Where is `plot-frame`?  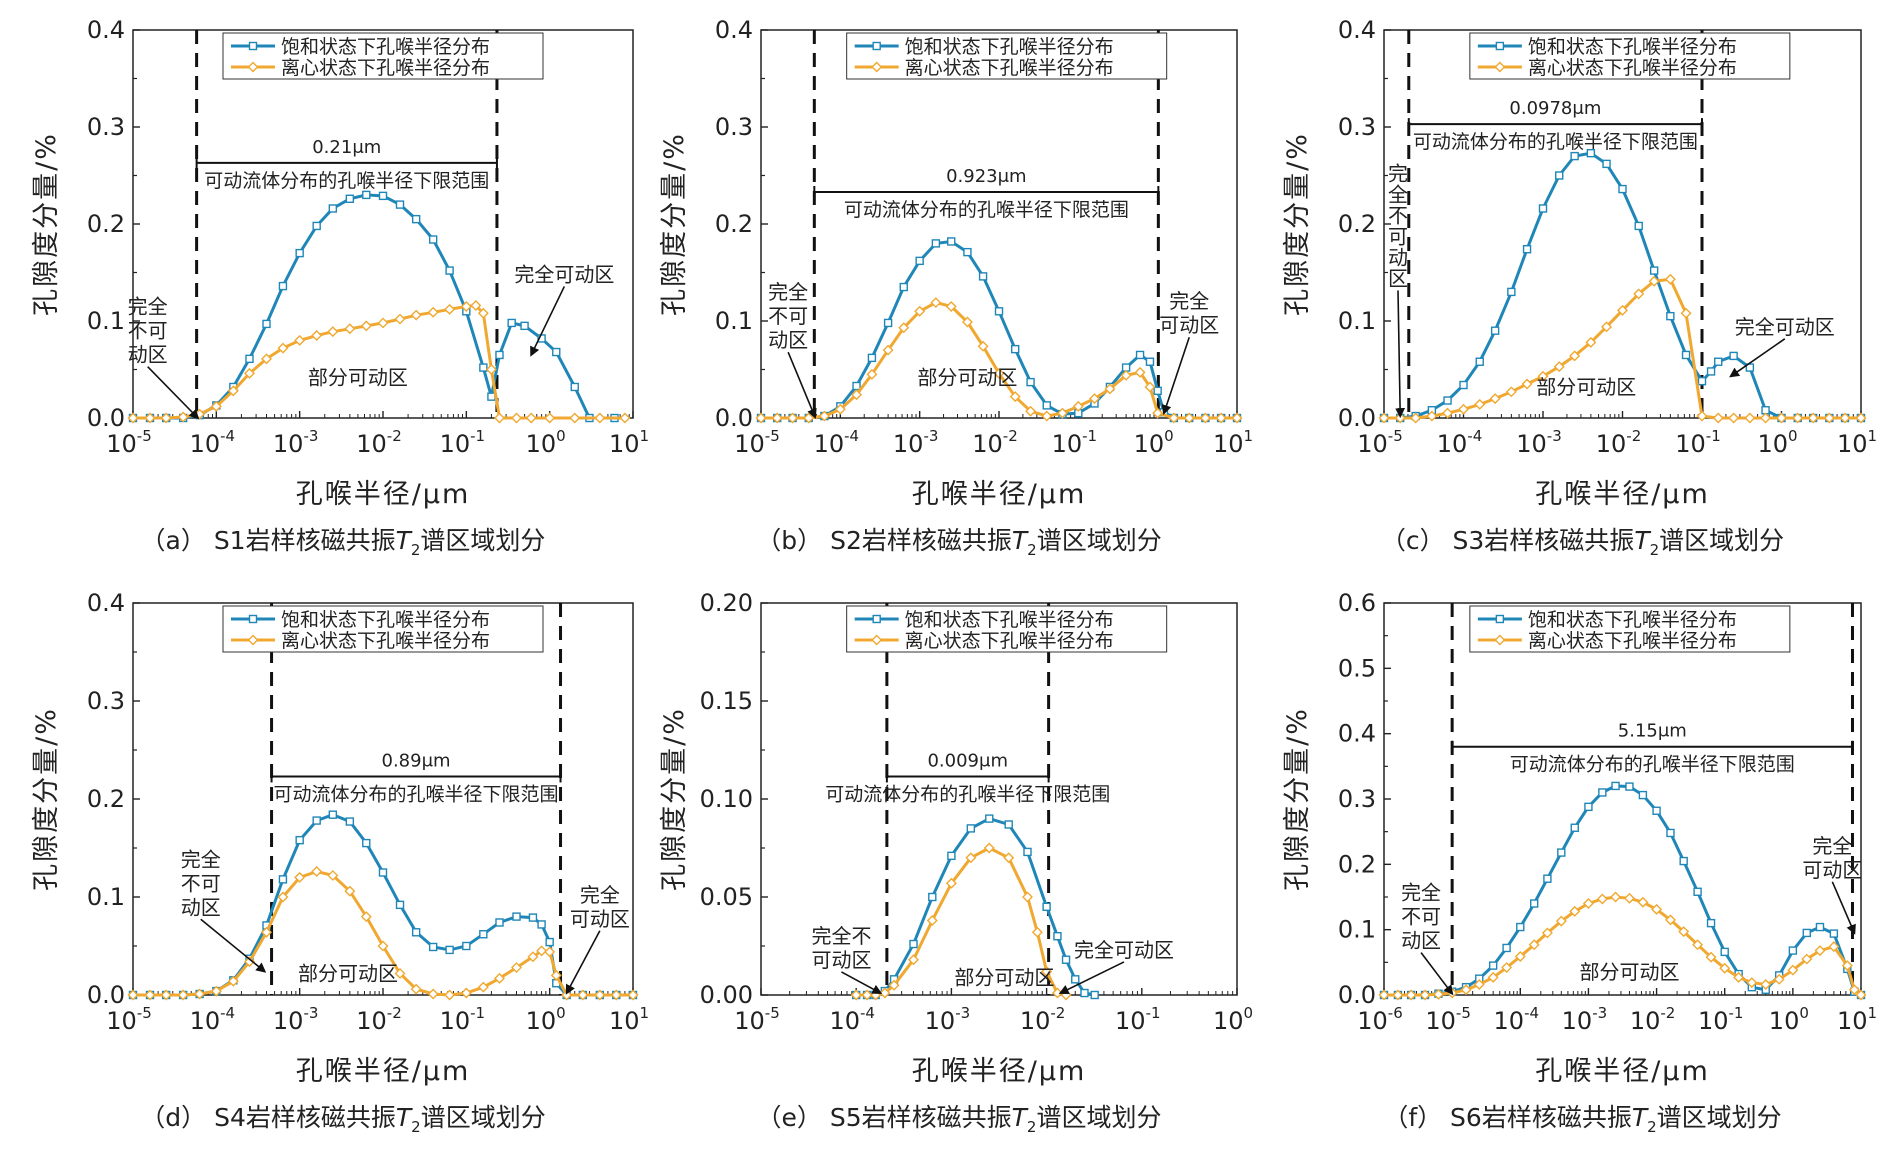
plot-frame is located at coordinates (999, 224).